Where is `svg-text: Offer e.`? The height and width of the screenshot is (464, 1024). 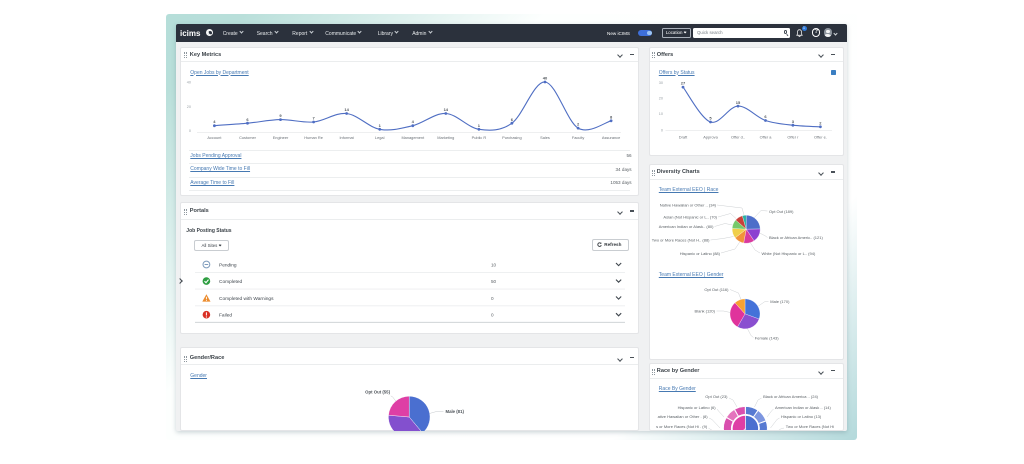 svg-text: Offer e. is located at coordinates (820, 137).